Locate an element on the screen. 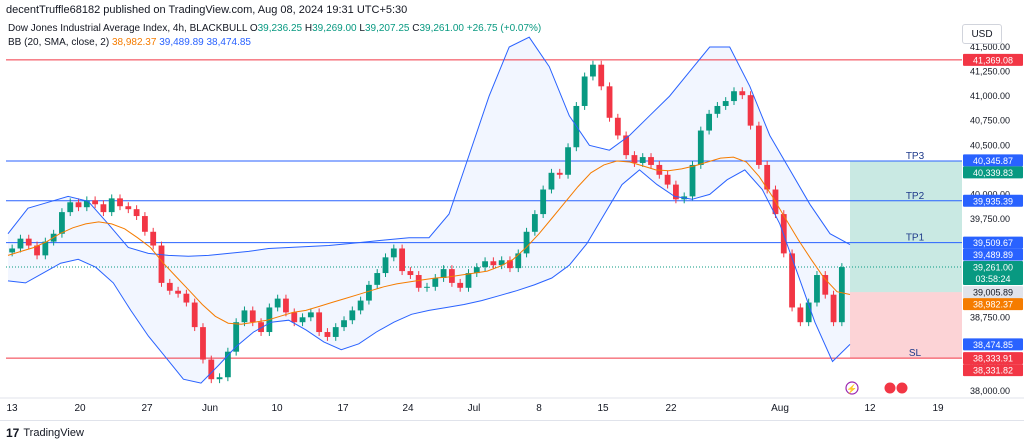  x-tick-label: 19 is located at coordinates (938, 408).